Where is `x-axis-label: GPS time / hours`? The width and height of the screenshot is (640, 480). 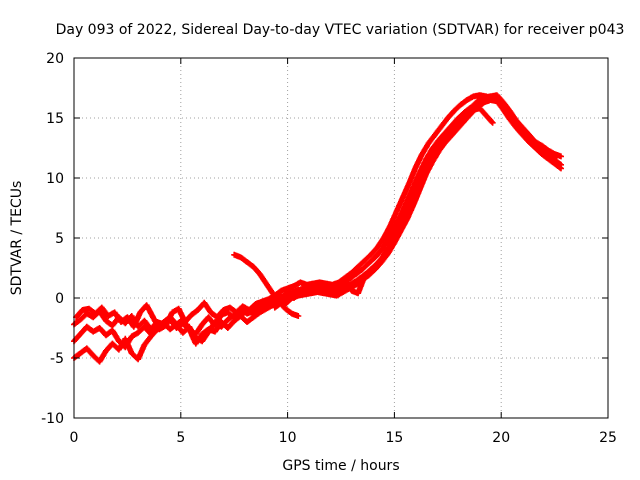
x-axis-label: GPS time / hours is located at coordinates (340, 466).